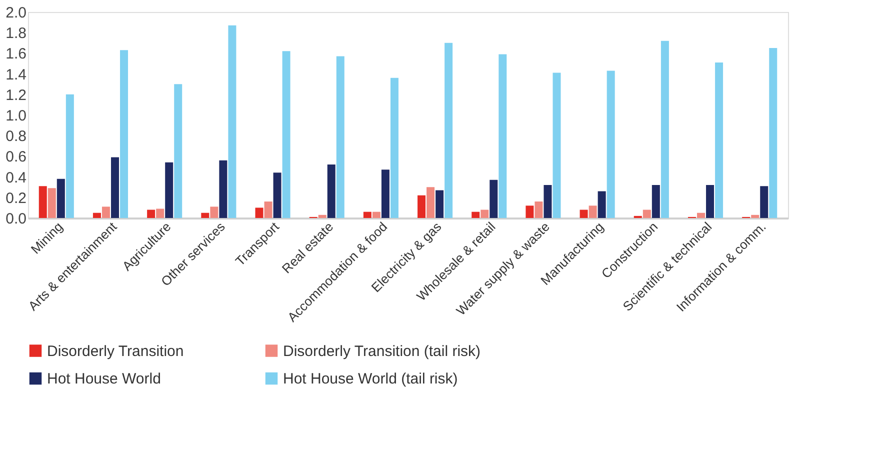  I want to click on y-tick-label: 0.2, so click(16, 198).